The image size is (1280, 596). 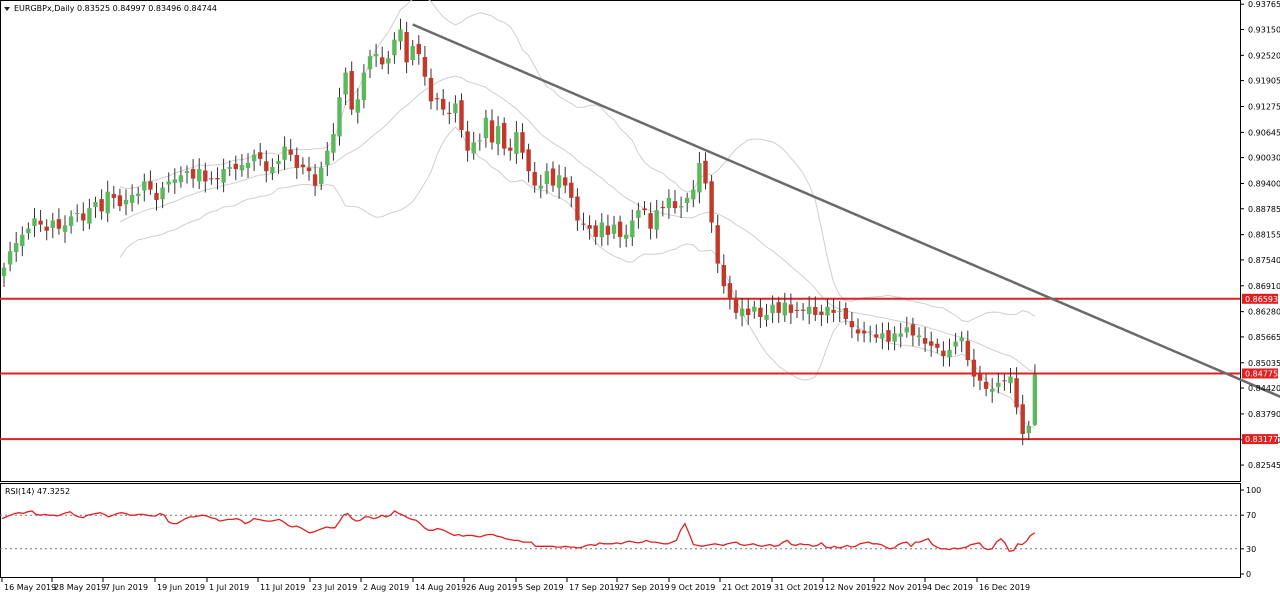 What do you see at coordinates (1264, 414) in the screenshot?
I see `price-tick-label: 0.83790` at bounding box center [1264, 414].